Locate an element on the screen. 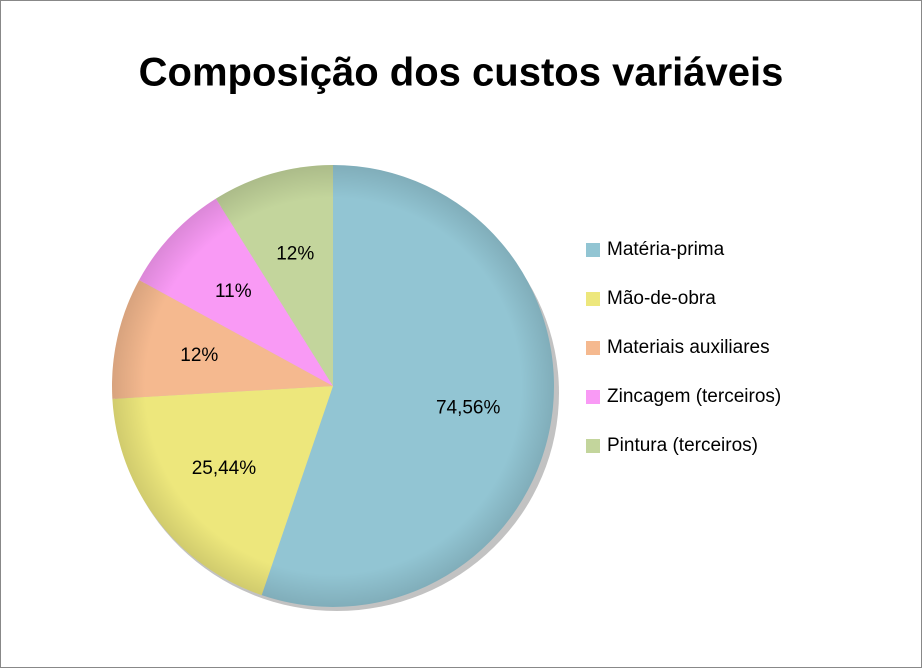 This screenshot has height=669, width=923. legend-label: Matéria-prima is located at coordinates (666, 249).